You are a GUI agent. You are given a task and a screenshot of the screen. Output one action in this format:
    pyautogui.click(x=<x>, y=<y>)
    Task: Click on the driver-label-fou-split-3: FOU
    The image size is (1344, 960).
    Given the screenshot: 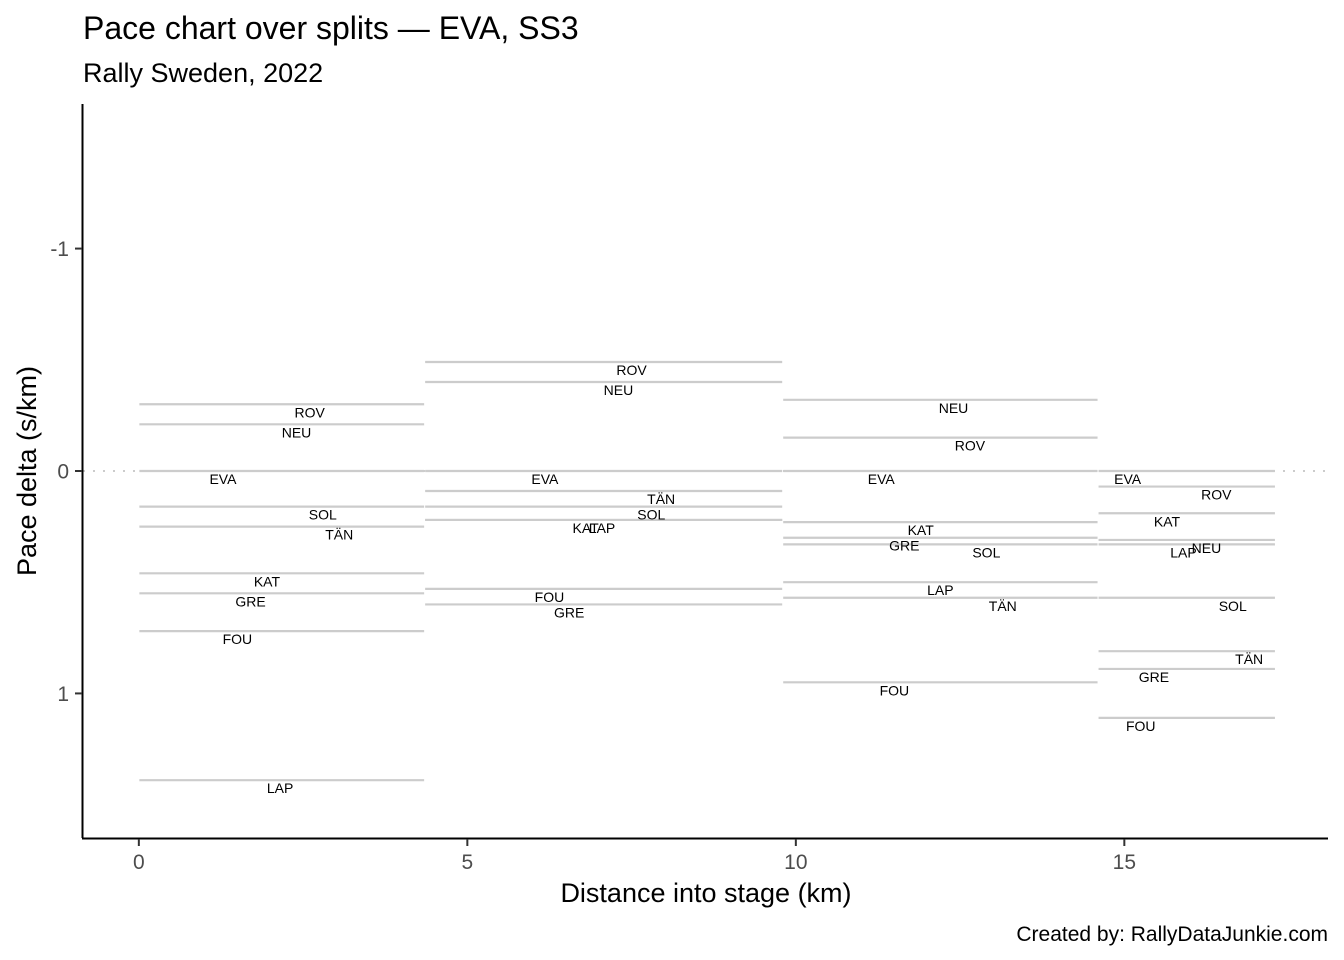 What is the action you would take?
    pyautogui.click(x=895, y=690)
    